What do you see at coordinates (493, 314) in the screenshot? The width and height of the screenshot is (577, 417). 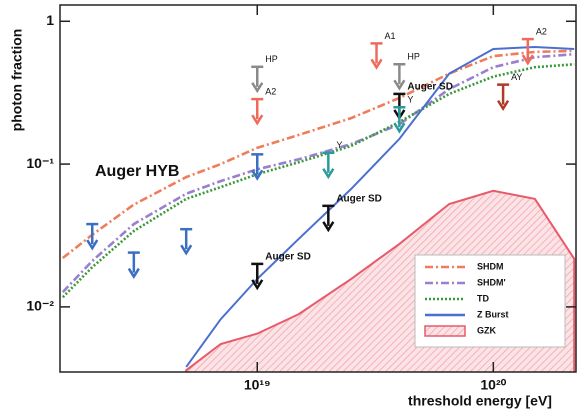 I see `legend-label: Z Burst` at bounding box center [493, 314].